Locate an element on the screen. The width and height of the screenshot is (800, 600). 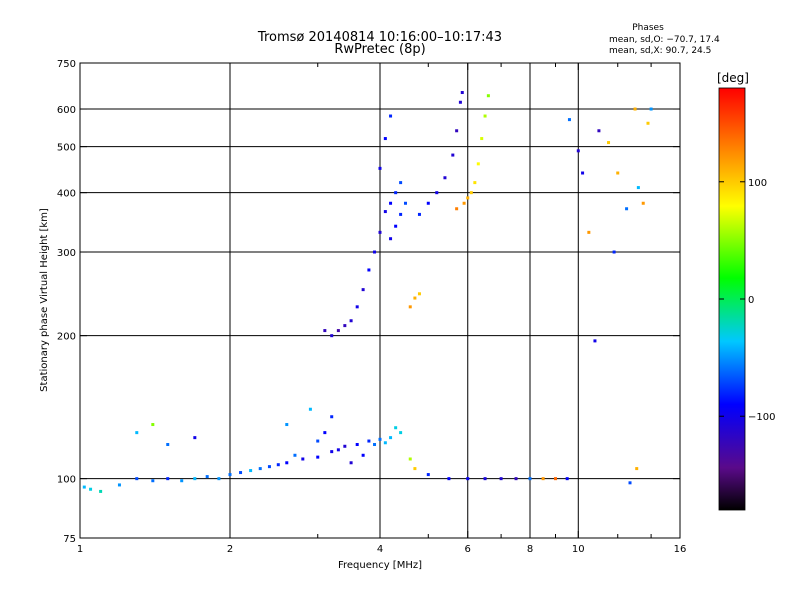
chart-title: Tromsø 20140814 10:16:00–10:17:43 is located at coordinates (379, 37).